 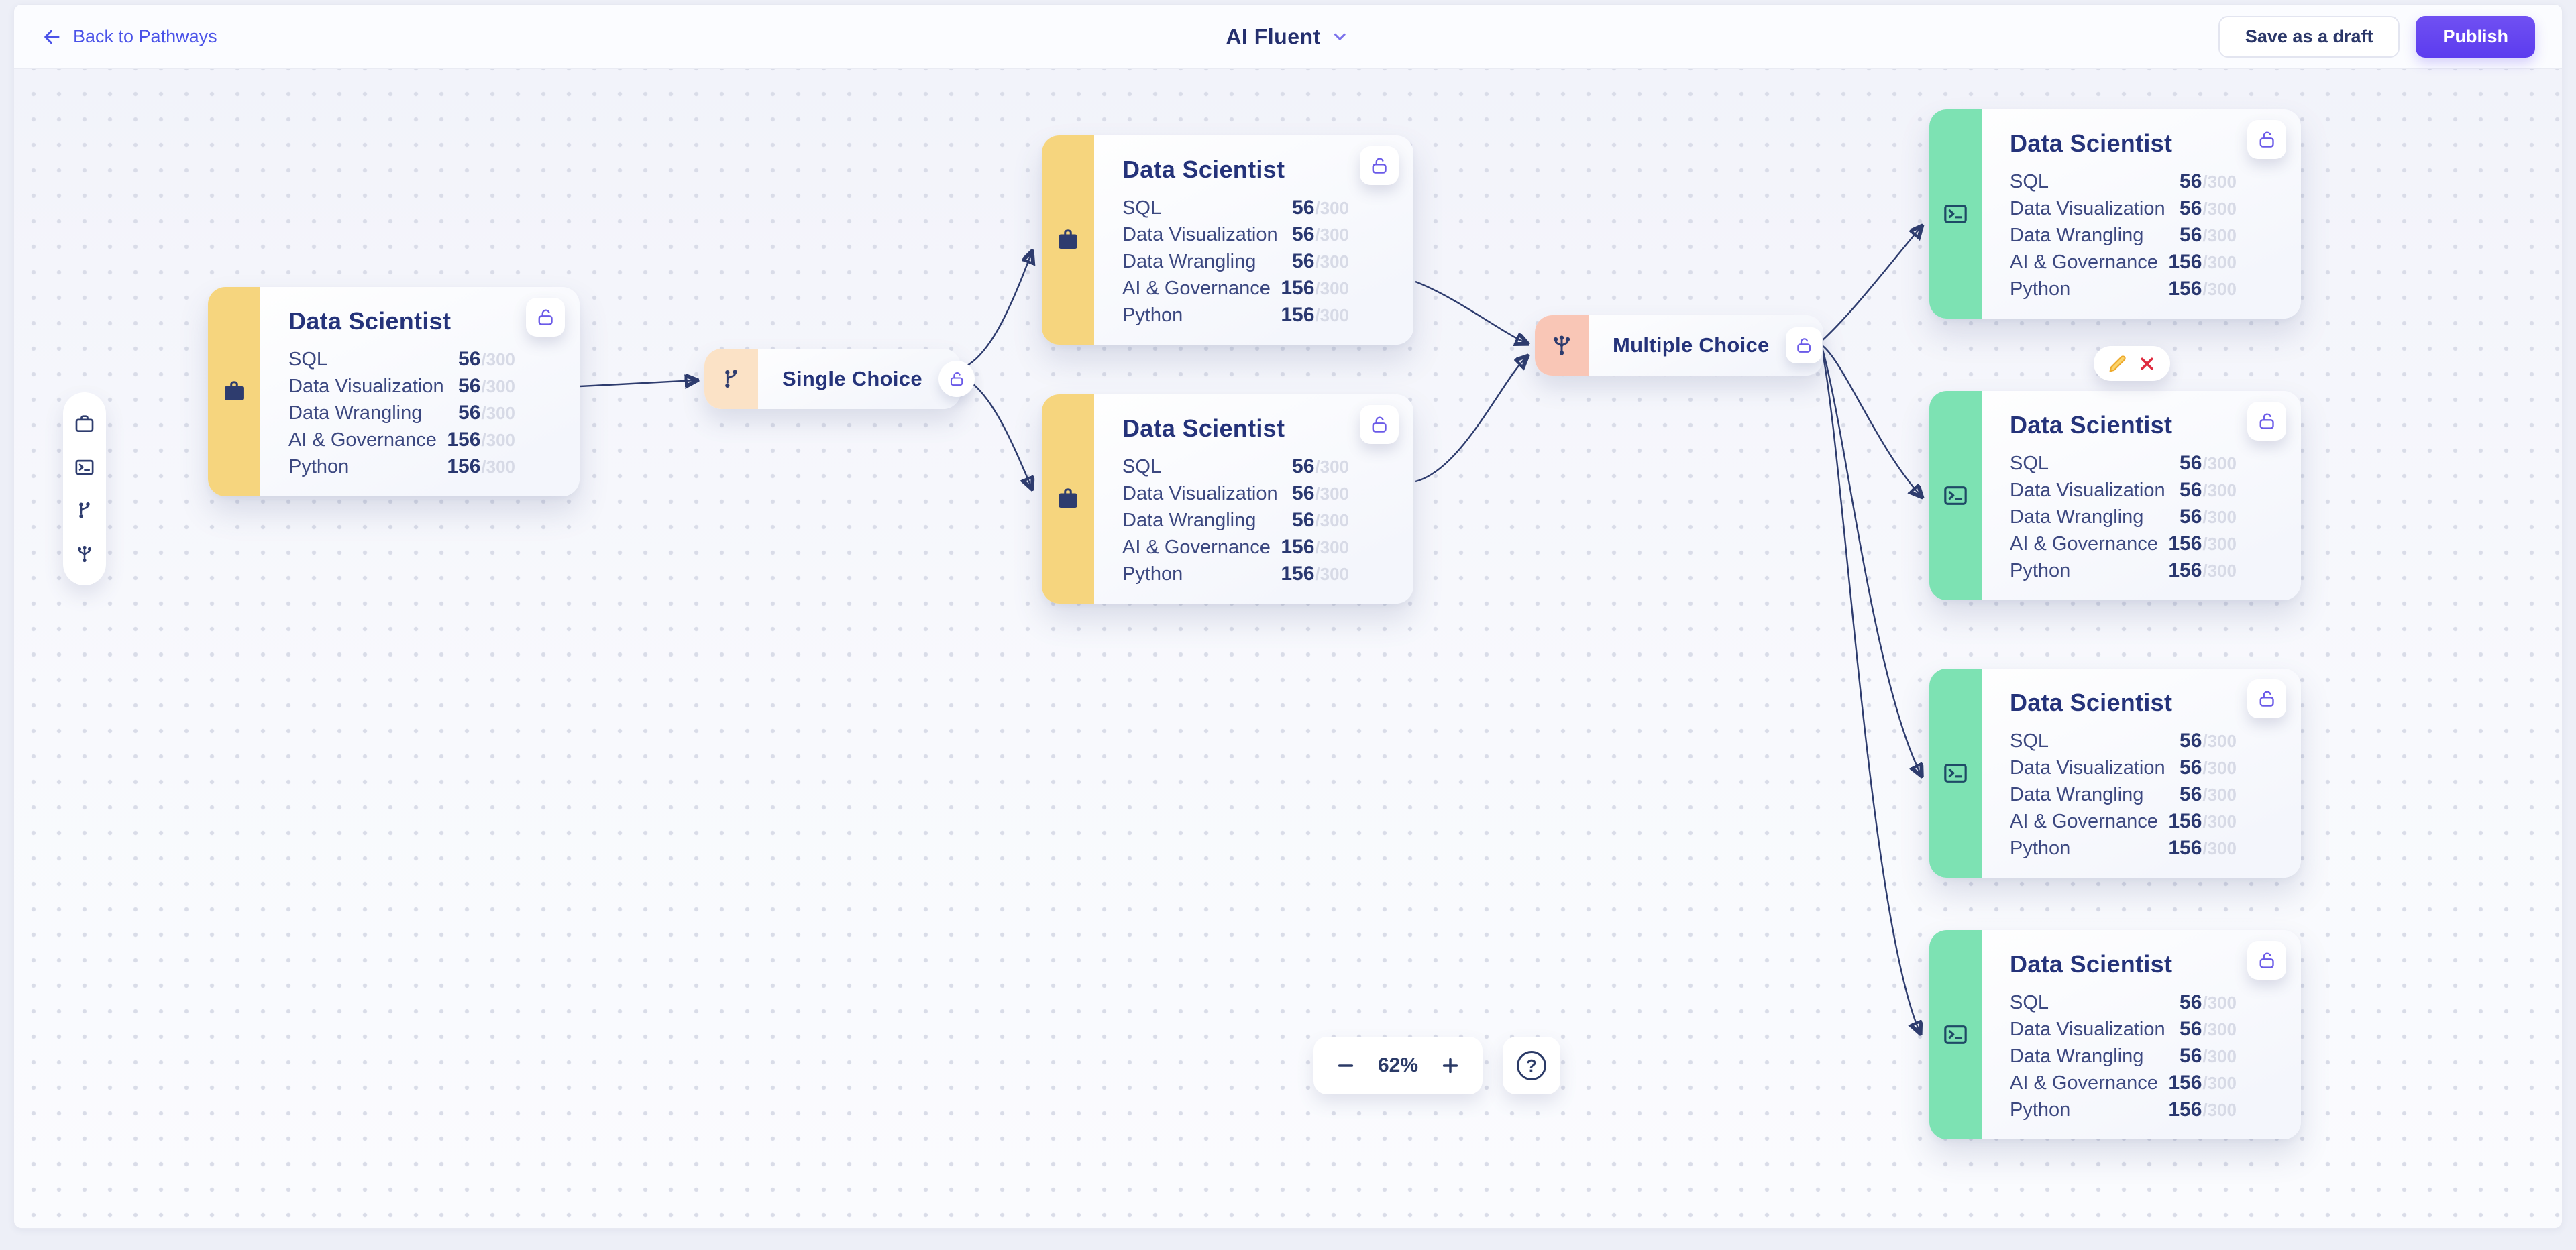 I want to click on arrow-left-icon, so click(x=52, y=37).